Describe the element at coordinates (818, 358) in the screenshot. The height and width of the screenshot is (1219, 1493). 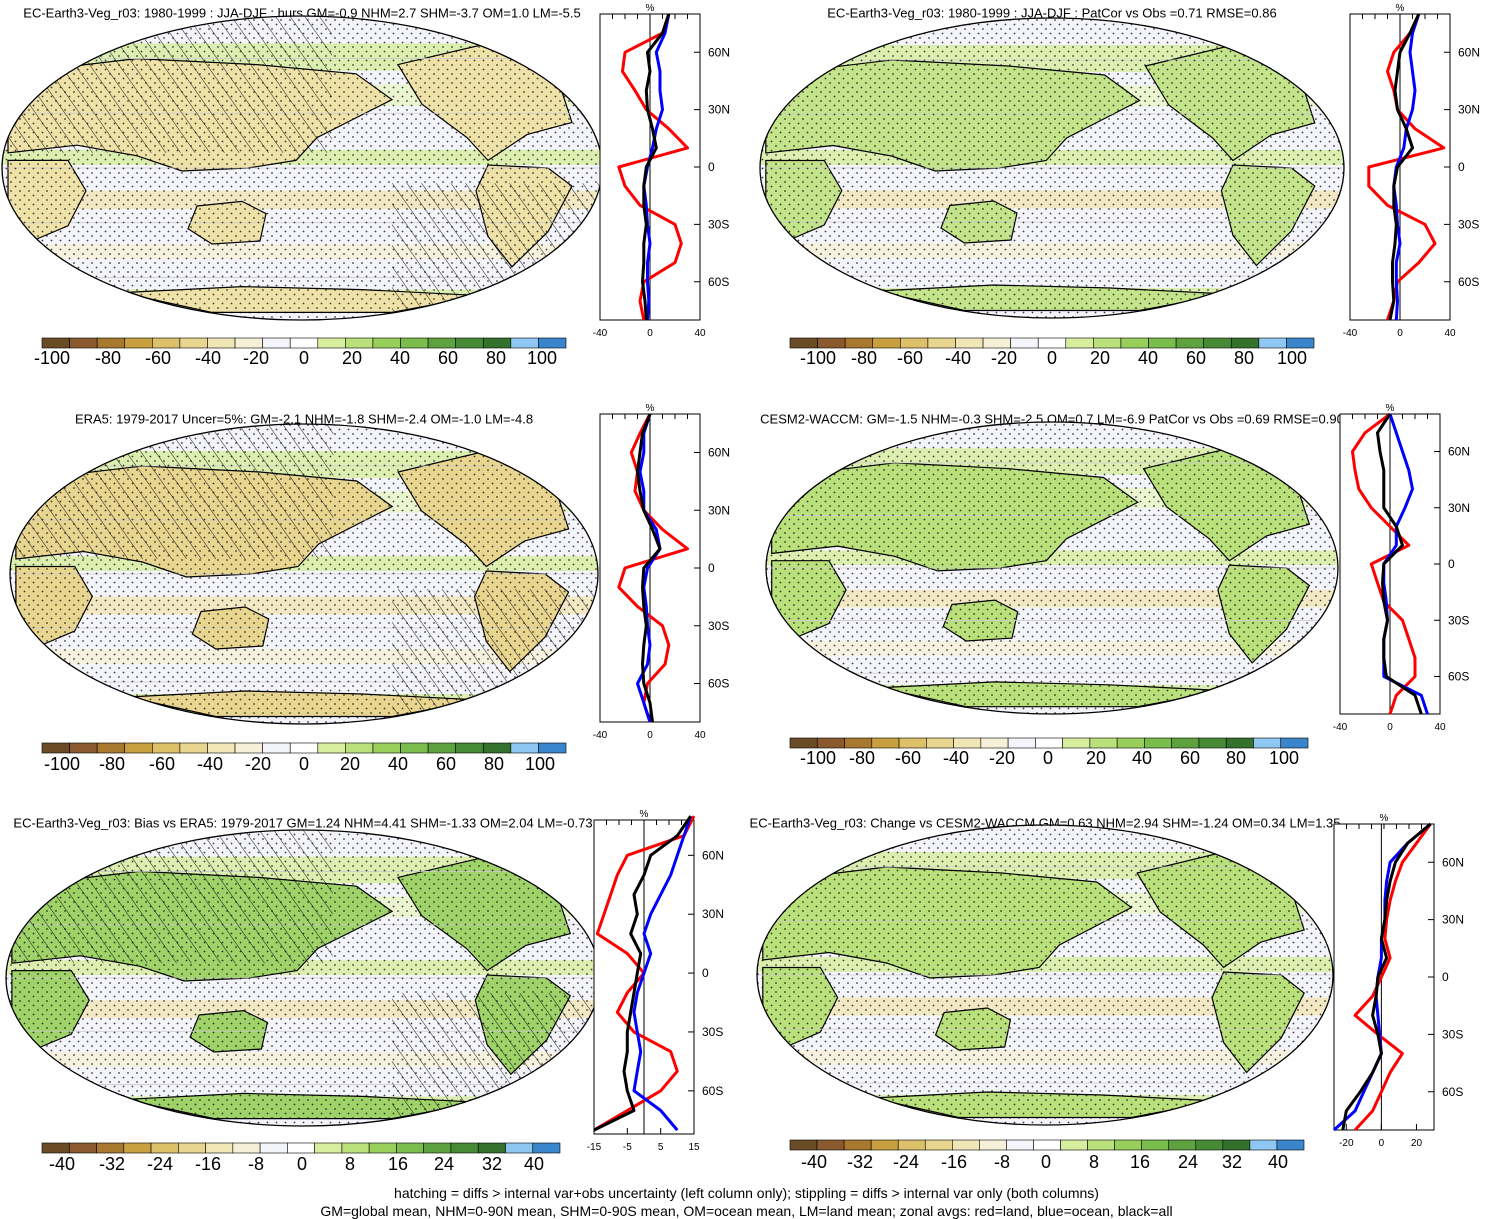
I see `colorbar-label: -100` at that location.